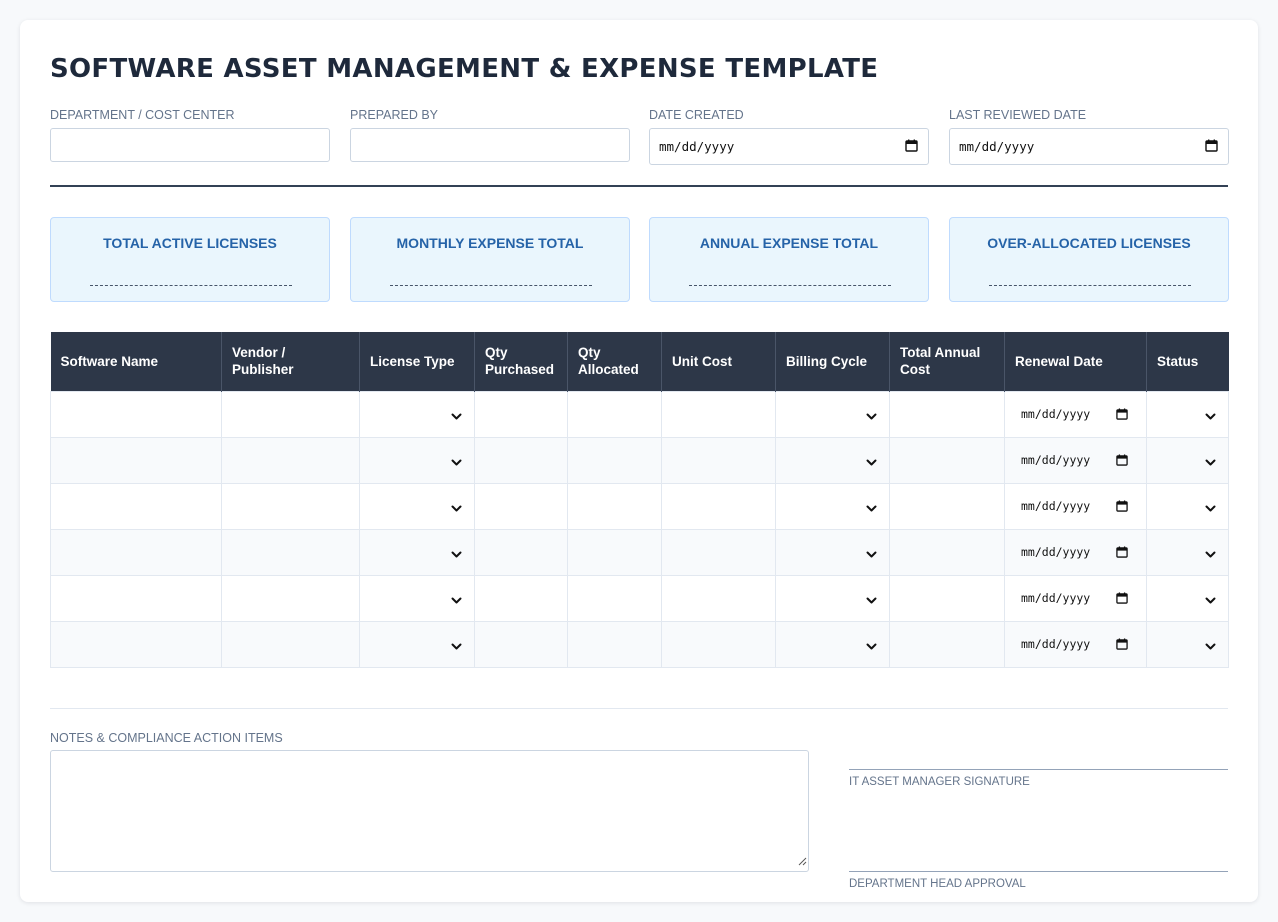 This screenshot has width=1278, height=922. Describe the element at coordinates (1038, 871) in the screenshot. I see `dept-head-signature-line` at that location.